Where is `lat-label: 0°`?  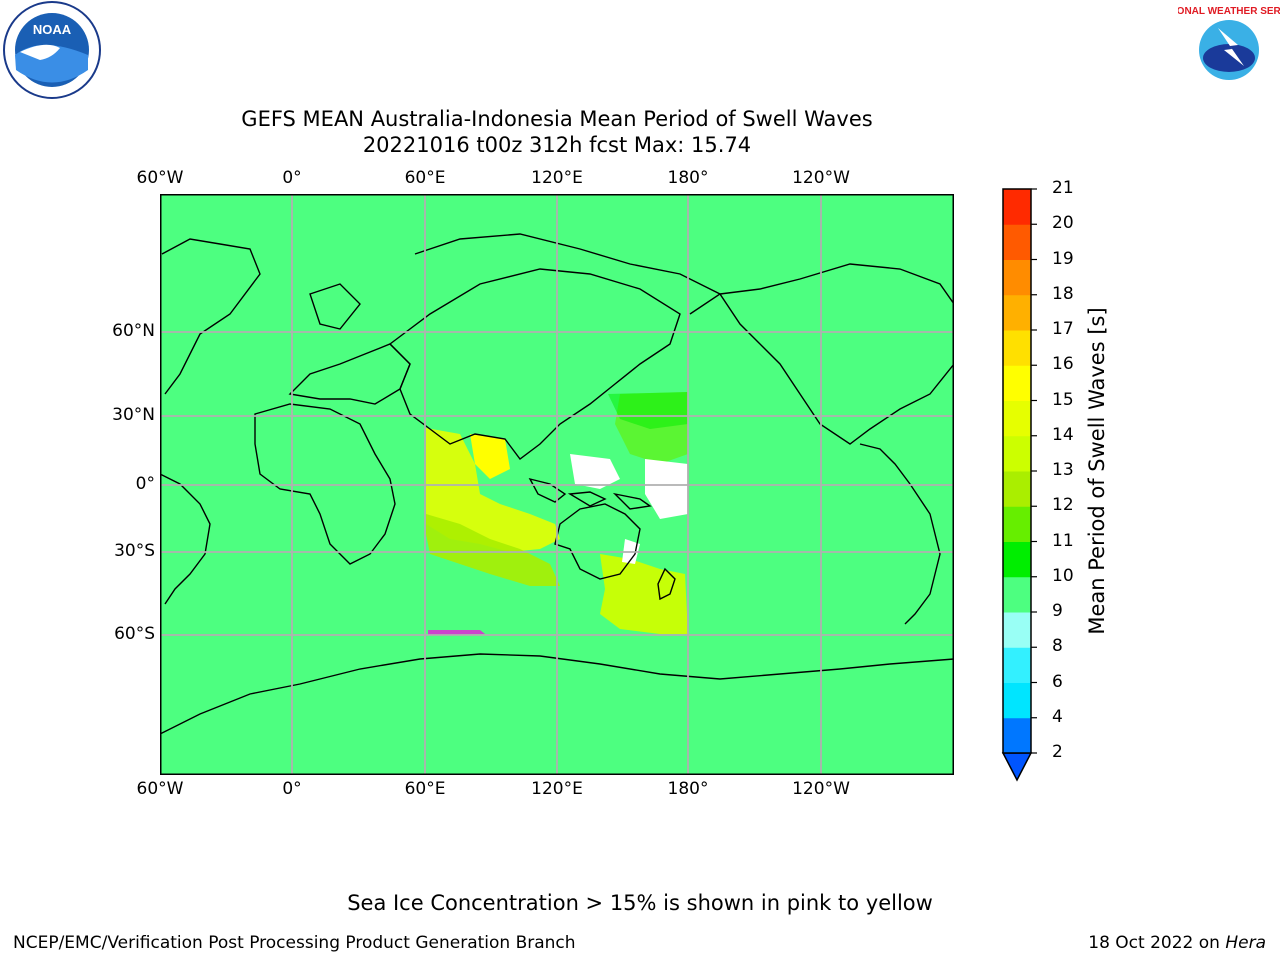
lat-label: 0° is located at coordinates (145, 484).